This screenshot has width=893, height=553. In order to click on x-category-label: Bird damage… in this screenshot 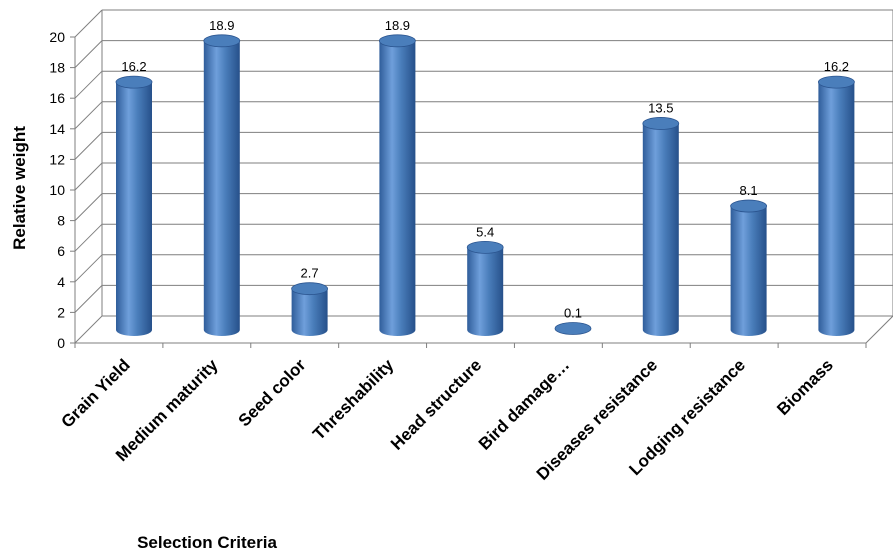, I will do `click(524, 404)`.